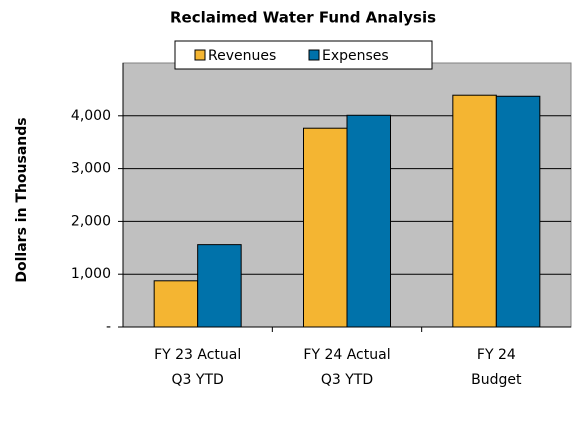 This screenshot has width=587, height=424. I want to click on y-tick-label: 2,000, so click(91, 221).